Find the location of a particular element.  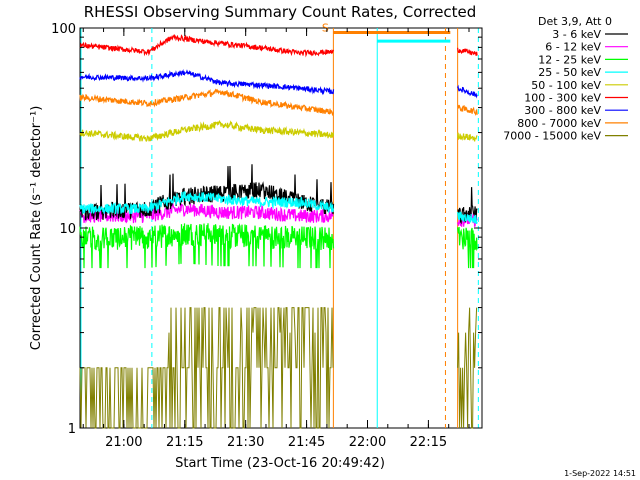

series-12-25-kev is located at coordinates (278, 245).